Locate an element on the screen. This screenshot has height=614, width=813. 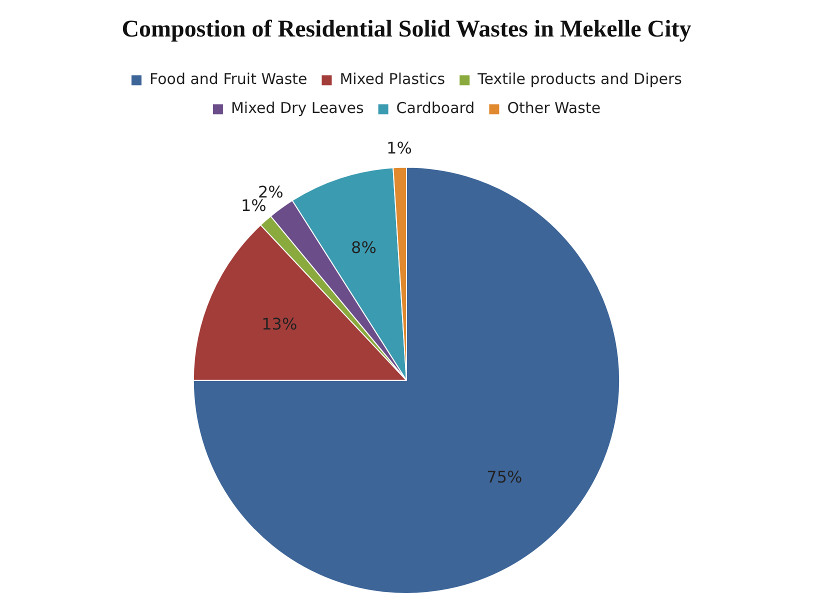
data-label: 13% is located at coordinates (280, 324).